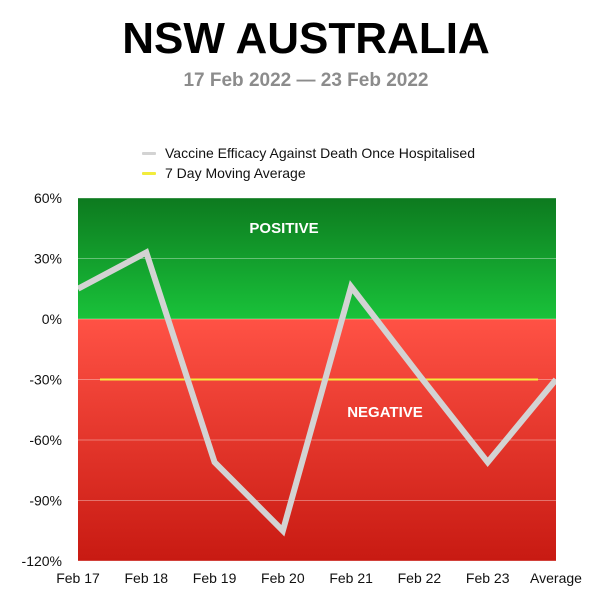 The height and width of the screenshot is (613, 612). I want to click on y-tick-label: -90%, so click(45, 501).